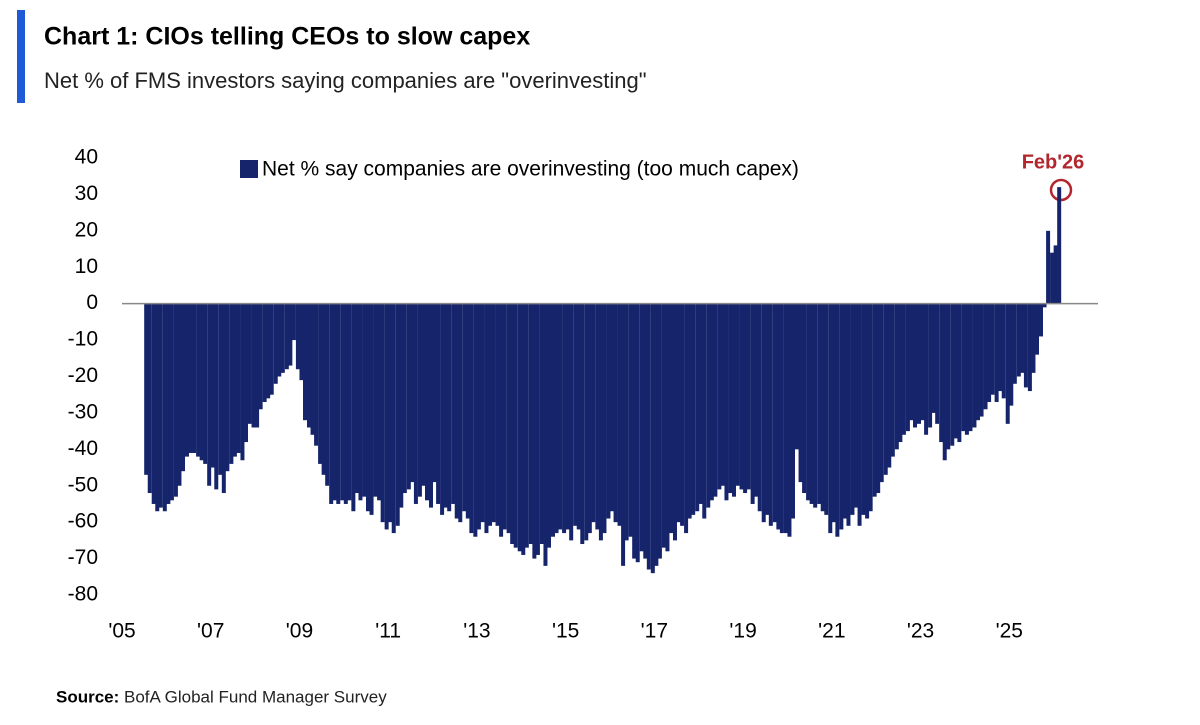 This screenshot has width=1200, height=725. What do you see at coordinates (831, 631) in the screenshot?
I see `x-tick-label: '21` at bounding box center [831, 631].